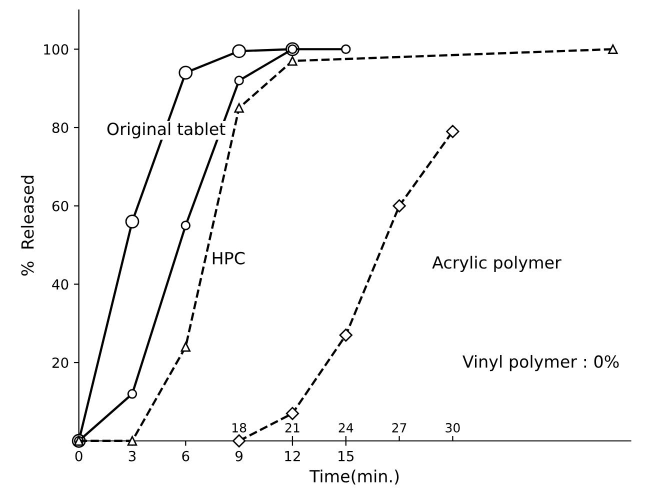  I want to click on x2-tick-label: 18, so click(239, 427).